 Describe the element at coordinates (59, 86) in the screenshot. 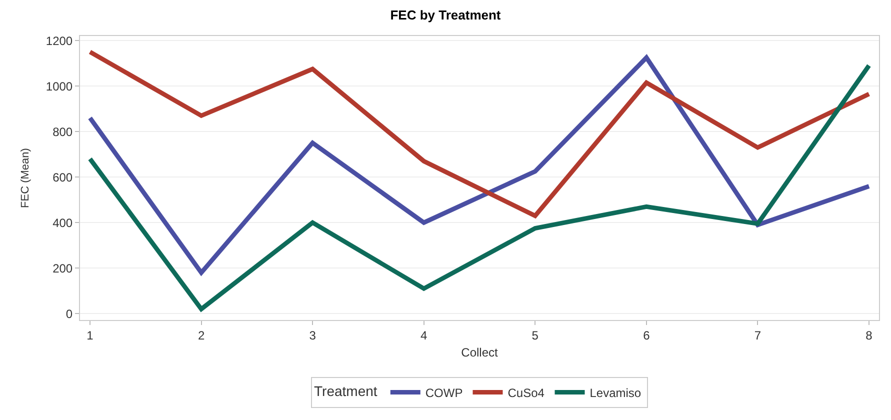

I see `y-tick-label: 1000` at that location.